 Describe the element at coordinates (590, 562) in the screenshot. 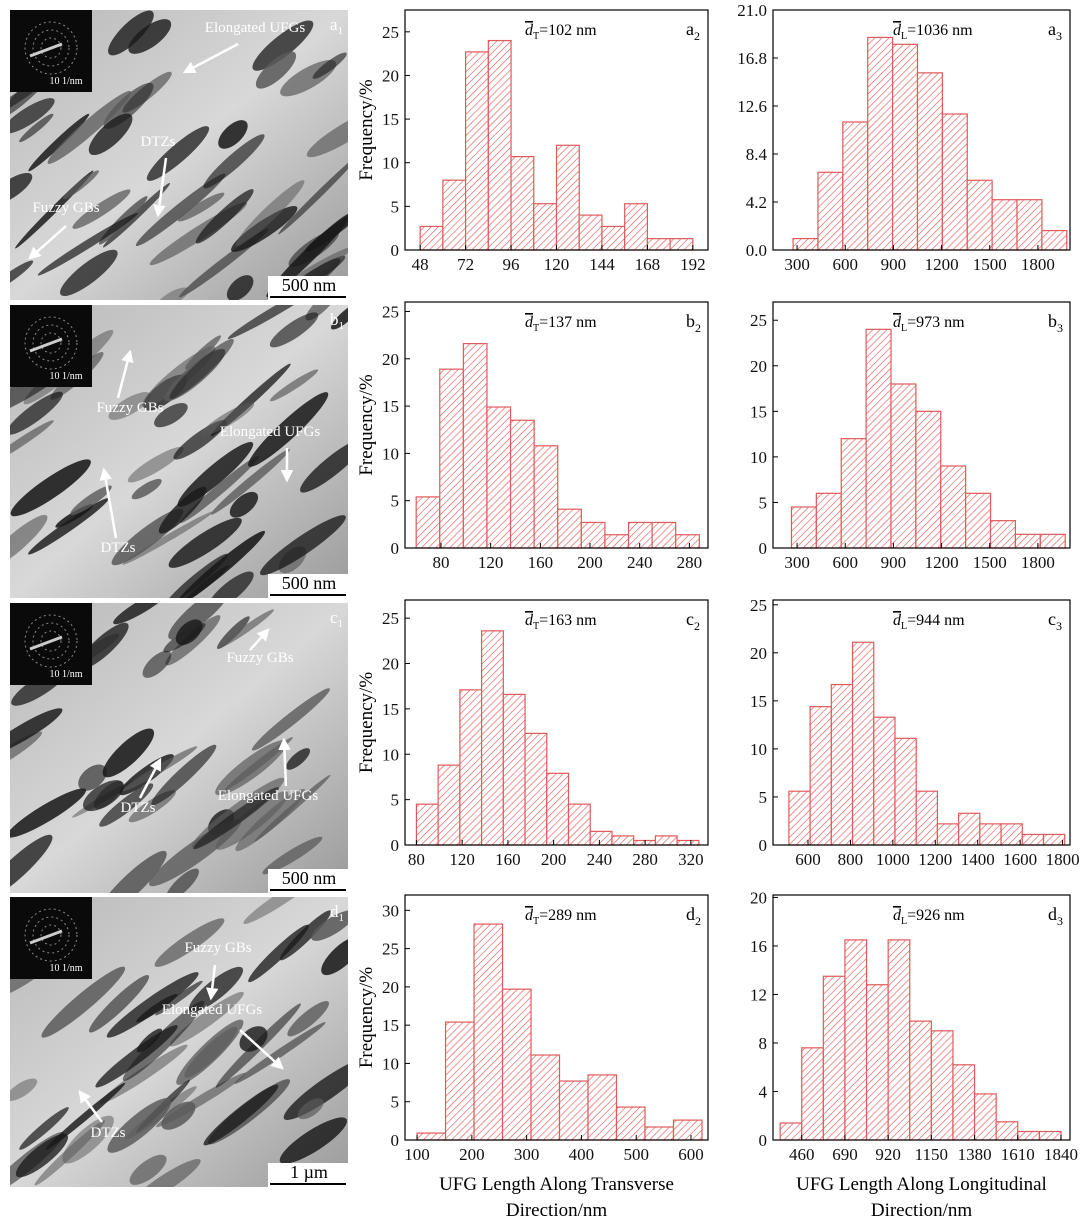

I see `x-tick-label: 200` at that location.